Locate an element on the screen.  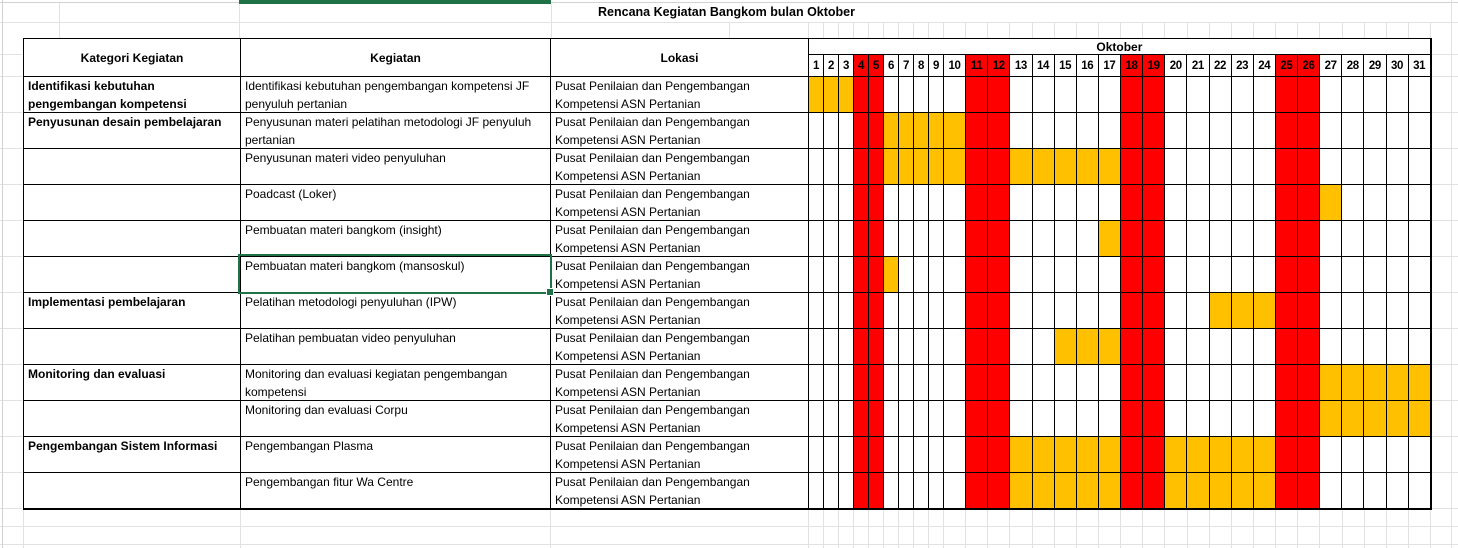
gantt-cell-r7-d21 is located at coordinates (1198, 311).